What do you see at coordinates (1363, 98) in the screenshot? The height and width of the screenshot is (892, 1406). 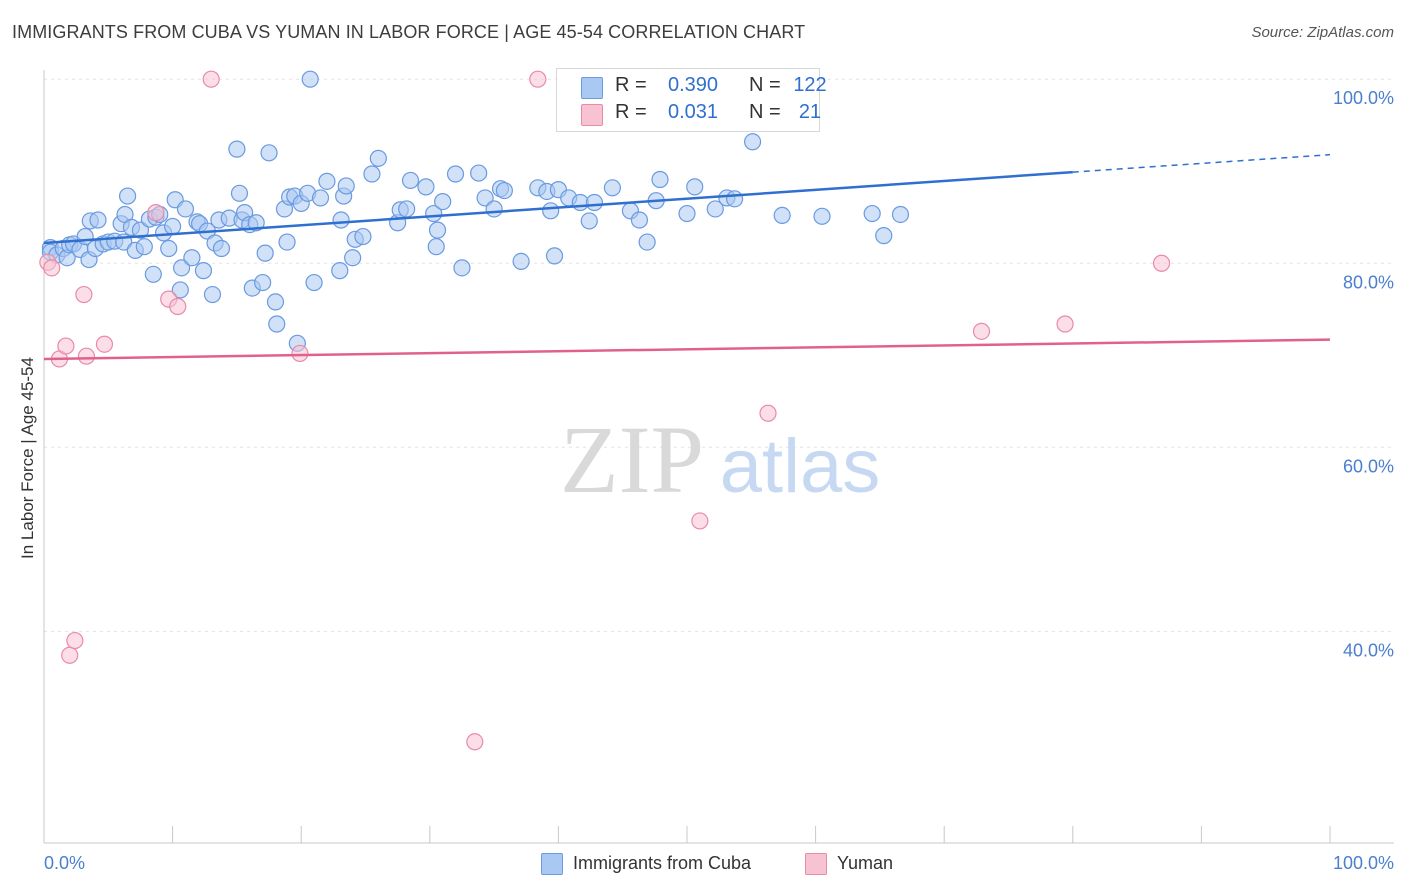 I see `y-tick-label: 100.0%` at bounding box center [1363, 98].